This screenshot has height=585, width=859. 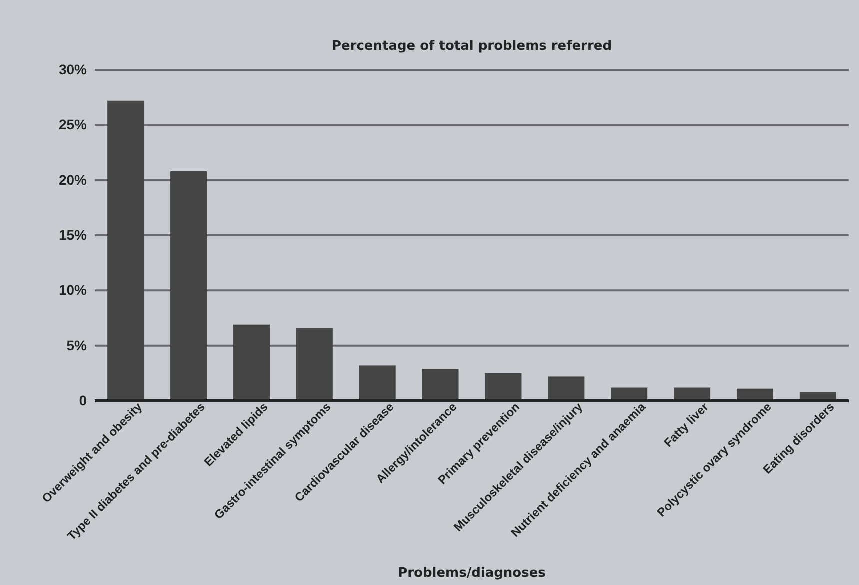 I want to click on y-tick-label: 5%, so click(x=77, y=345).